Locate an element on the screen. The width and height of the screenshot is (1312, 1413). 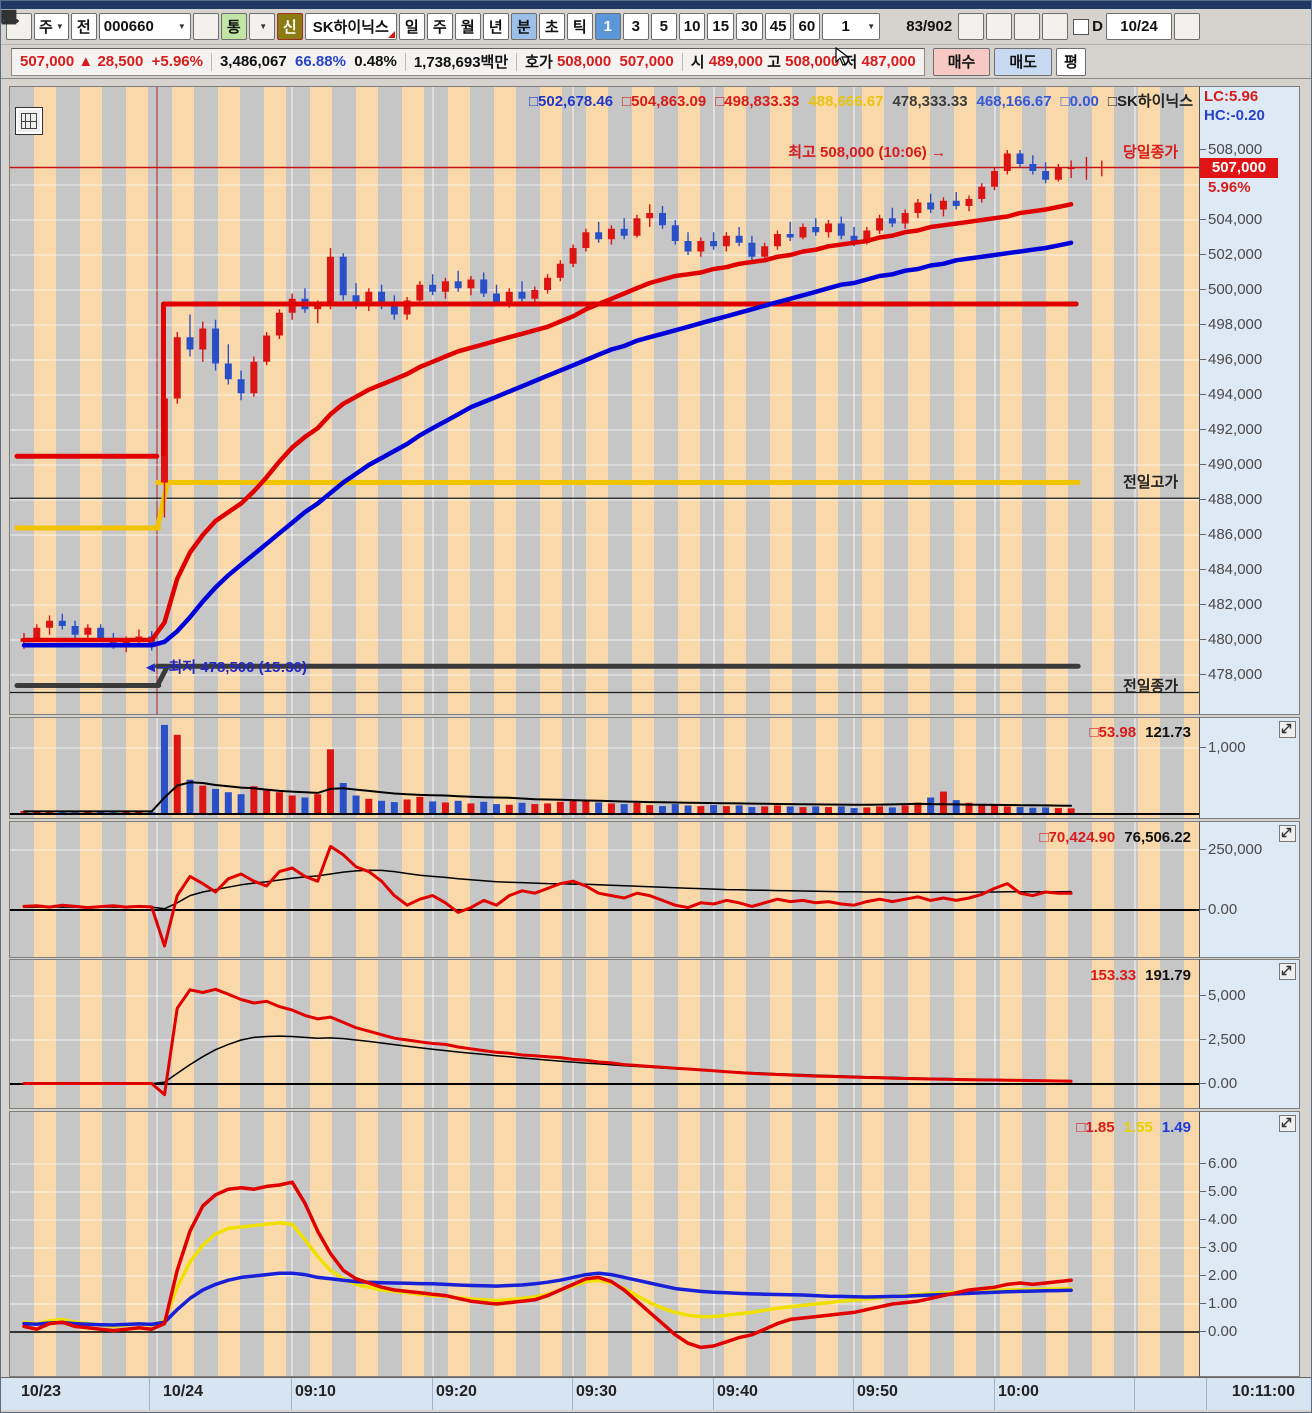
sell-button: 매도 is located at coordinates (1023, 61).